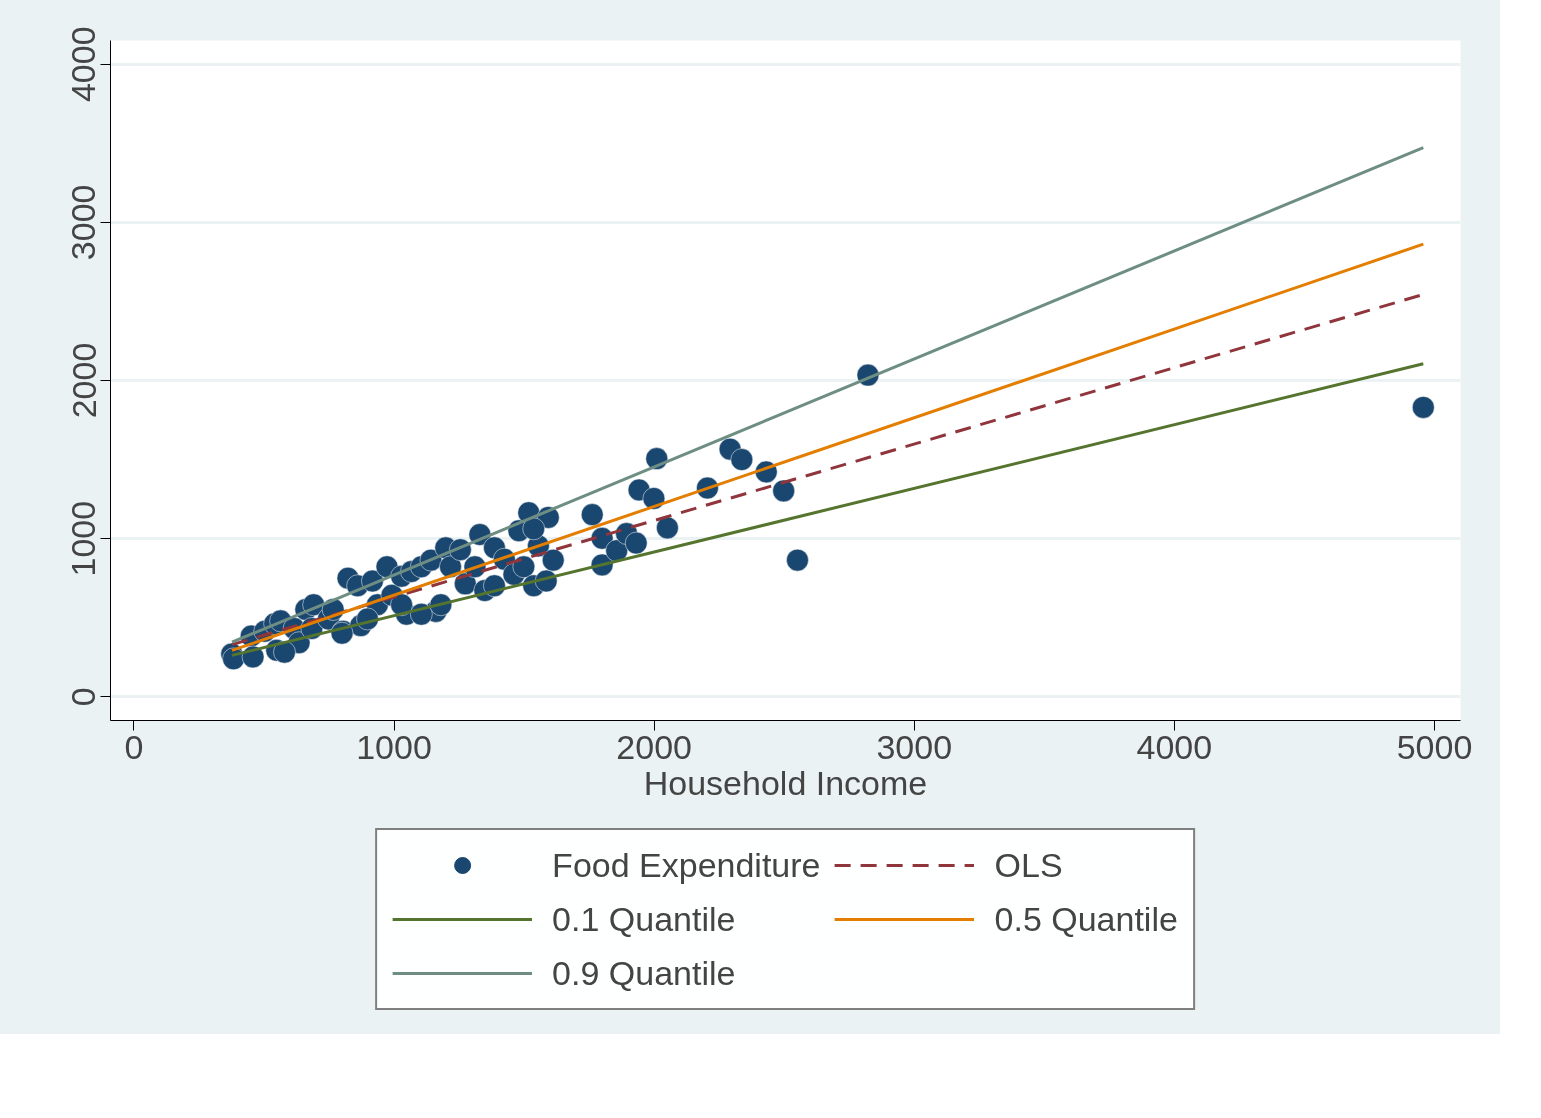  What do you see at coordinates (83, 222) in the screenshot?
I see `y-tick-label: 3000` at bounding box center [83, 222].